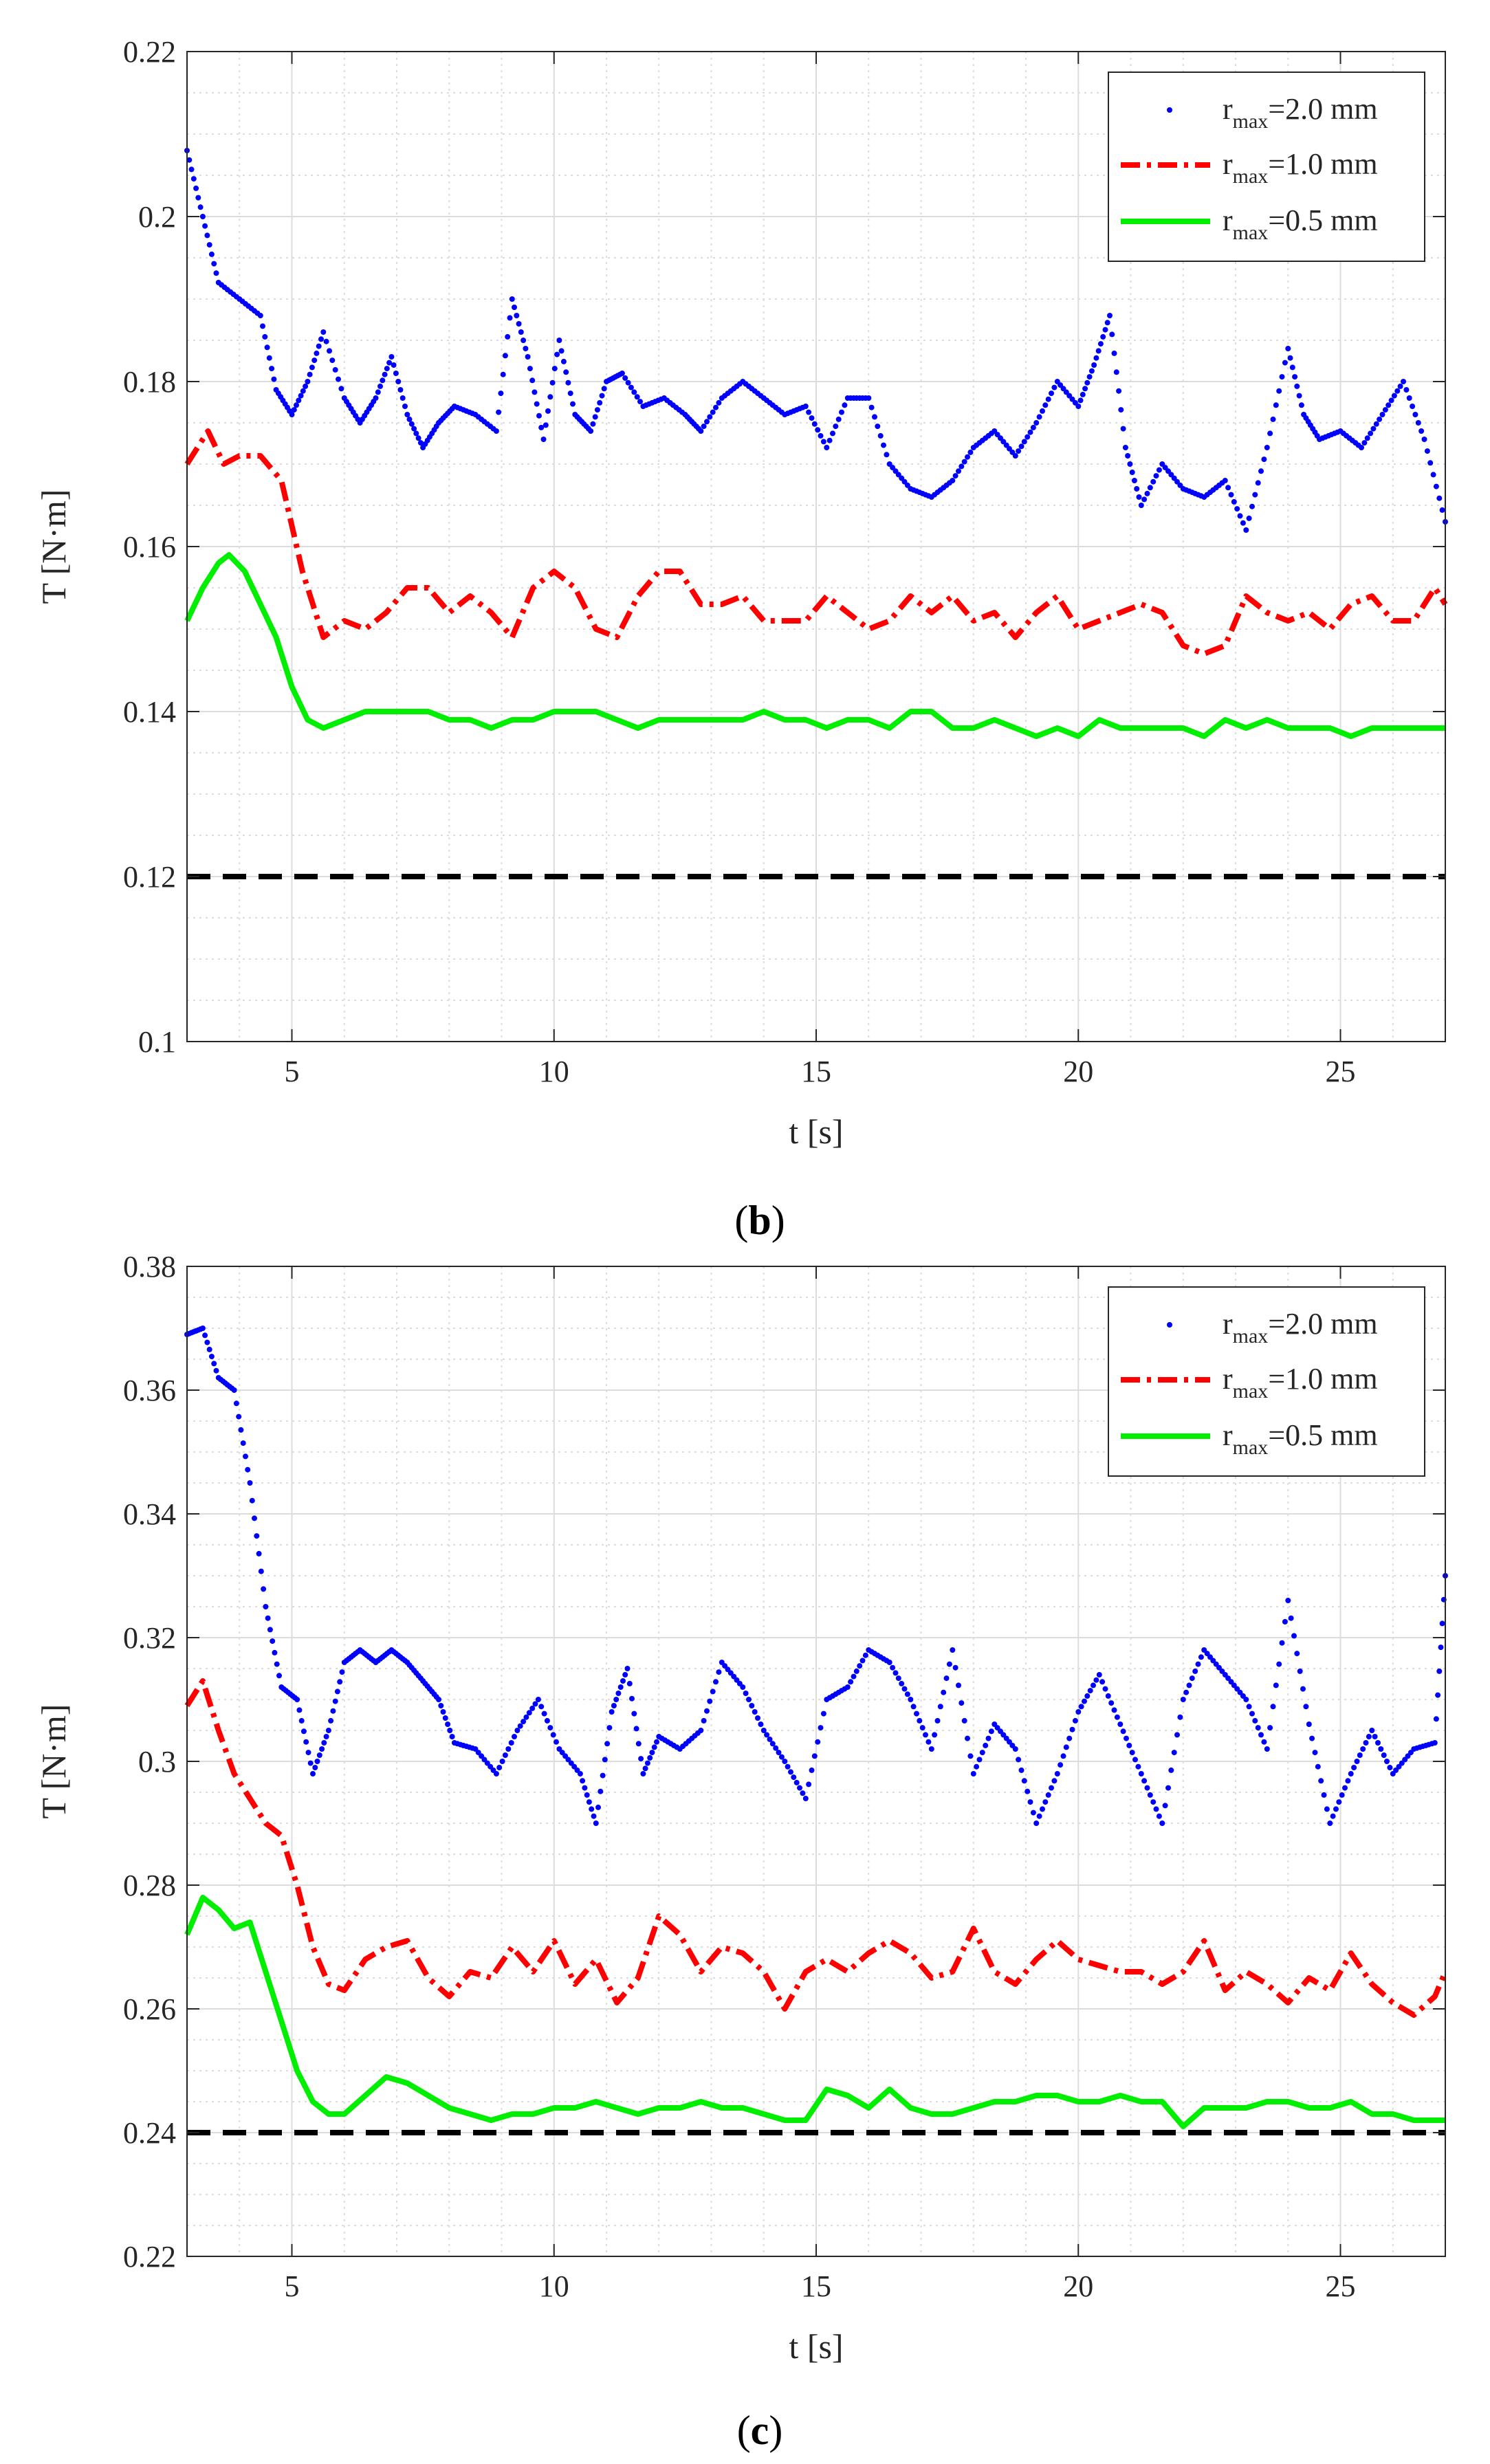 This screenshot has width=1490, height=2464. Describe the element at coordinates (816, 1848) in the screenshot. I see `series-1mm-c` at that location.